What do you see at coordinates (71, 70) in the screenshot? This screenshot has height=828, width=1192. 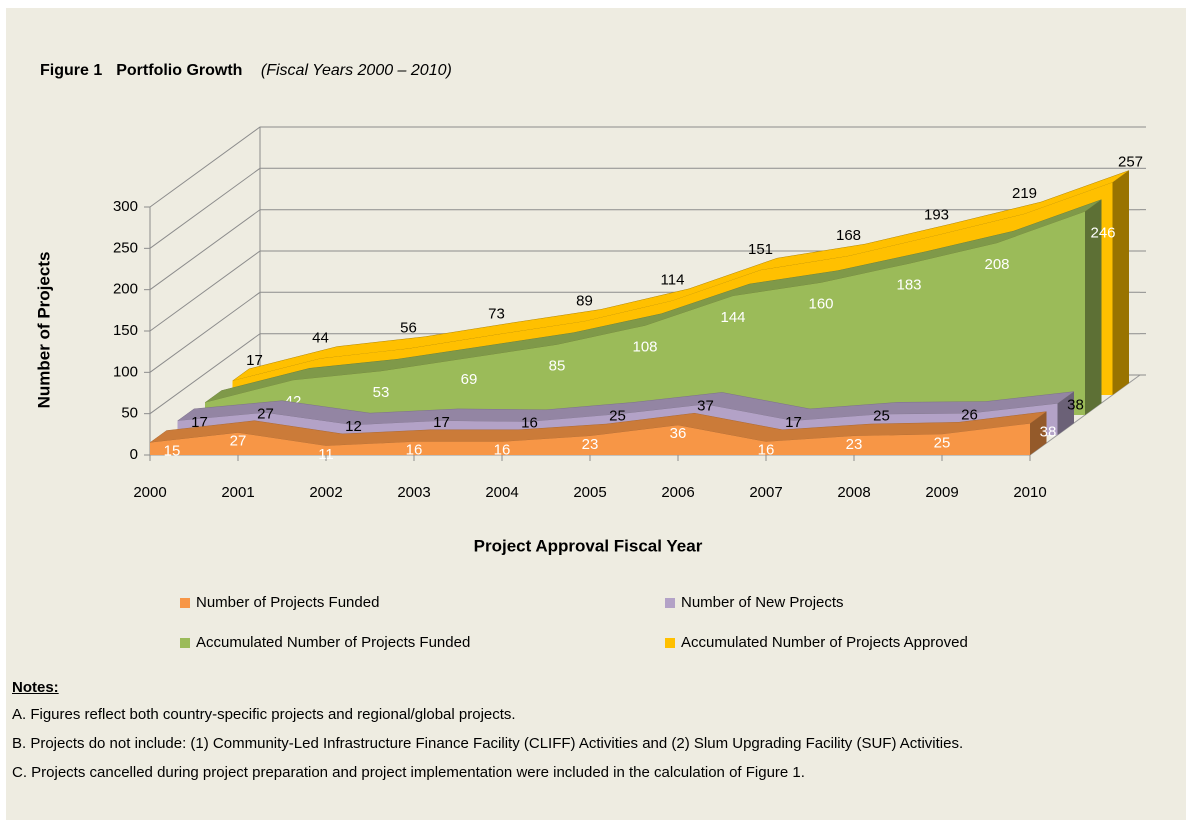 I see `figure-label: Figure 1` at bounding box center [71, 70].